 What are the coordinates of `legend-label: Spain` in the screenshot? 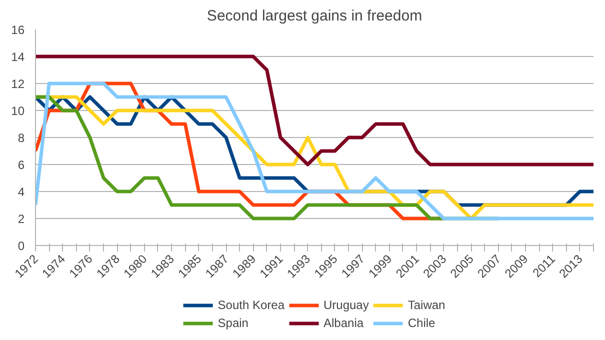 It's located at (233, 323).